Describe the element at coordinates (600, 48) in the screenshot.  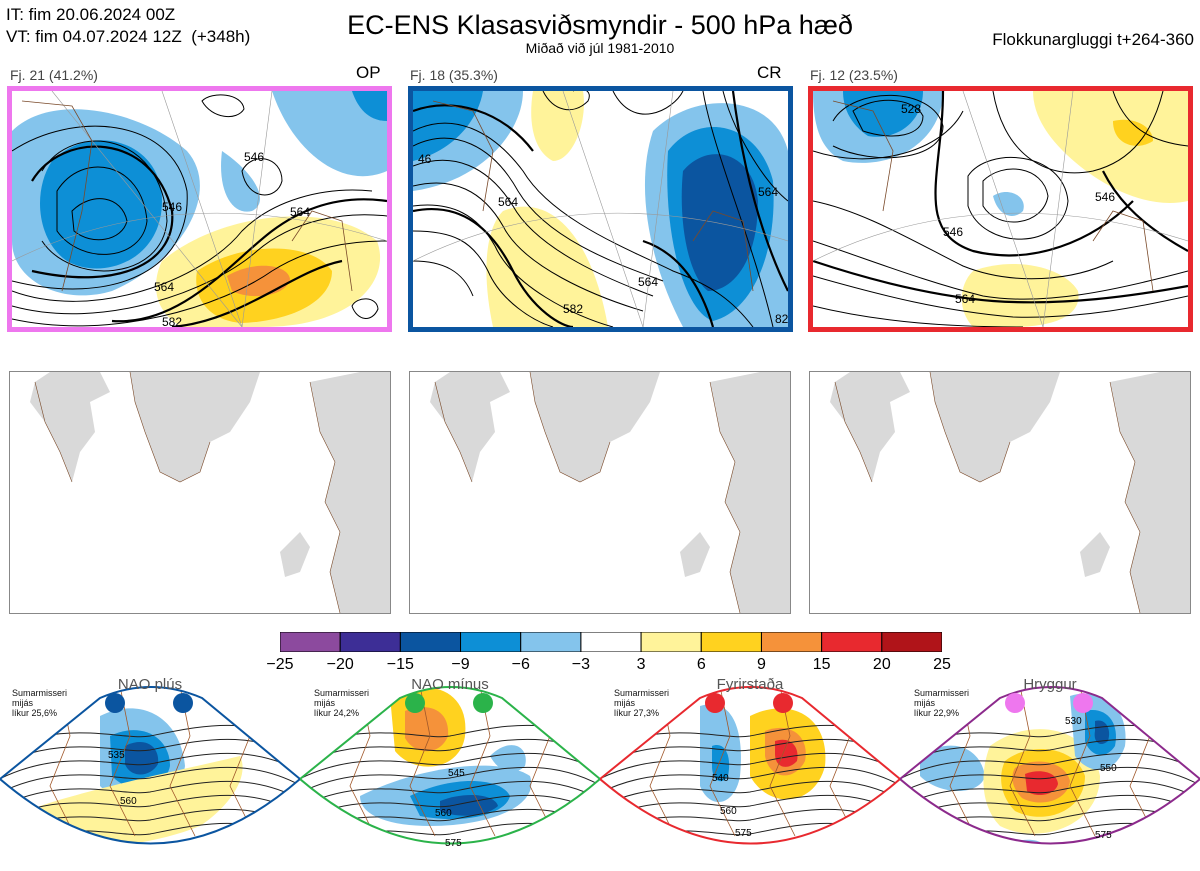
I see `page-subtitle: Miðað við júl 1981-2010` at that location.